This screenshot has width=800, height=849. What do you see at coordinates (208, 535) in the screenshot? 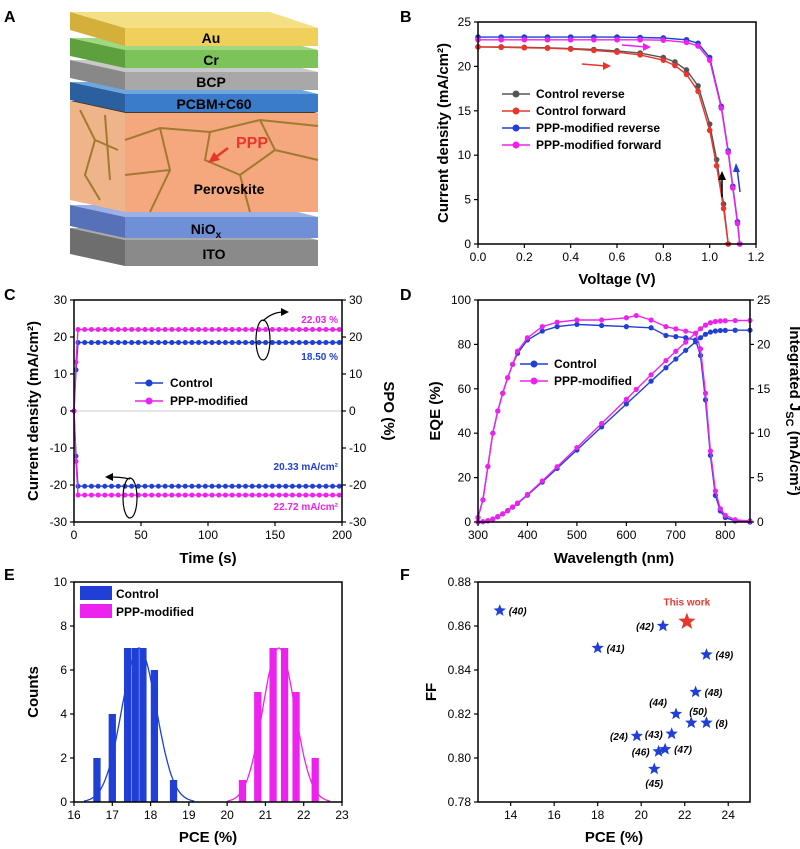
I see `spo-x-tick-label-2: 100` at bounding box center [208, 535].